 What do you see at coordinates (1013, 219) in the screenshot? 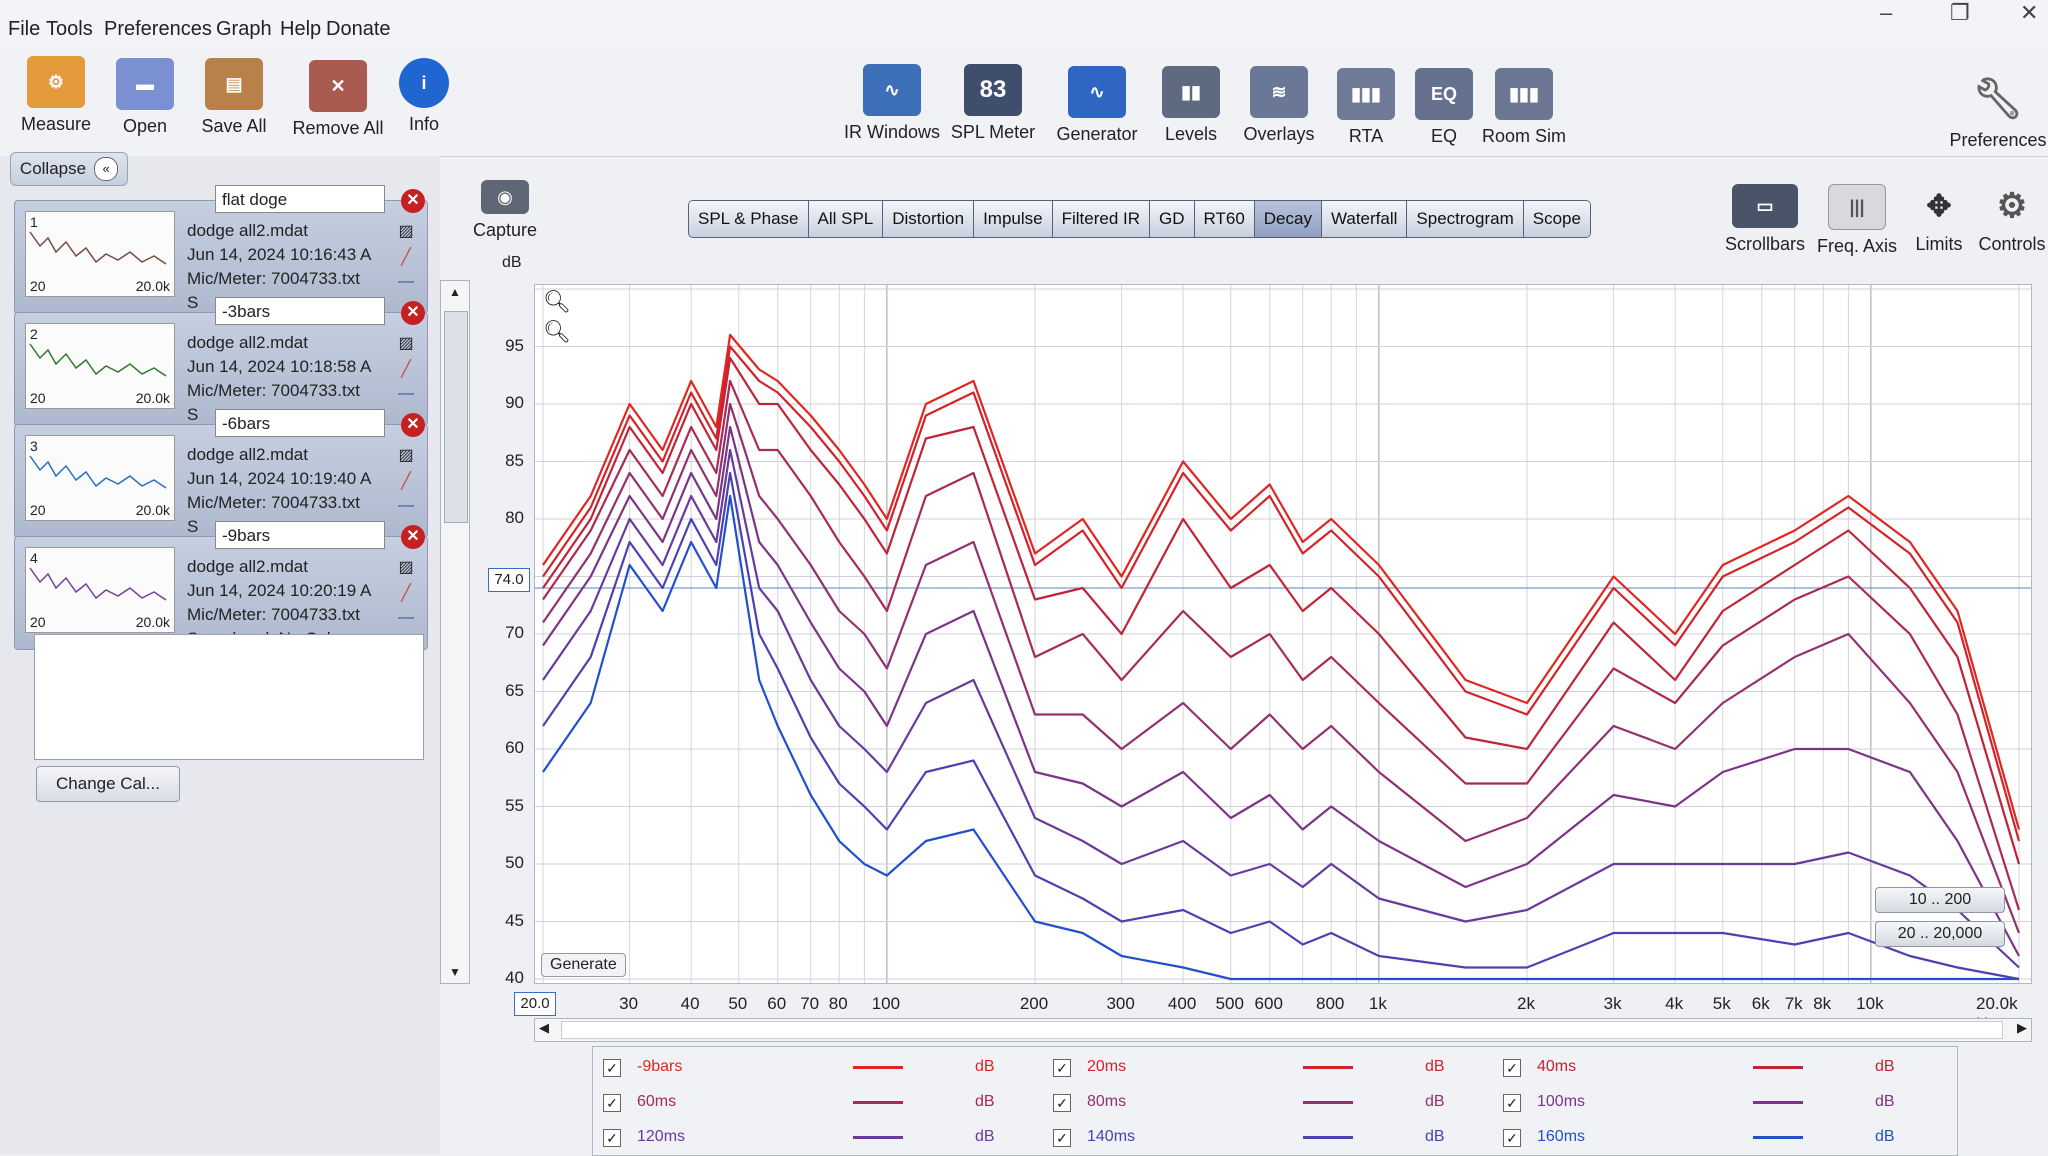
I see `tab-impulse: Impulse` at bounding box center [1013, 219].